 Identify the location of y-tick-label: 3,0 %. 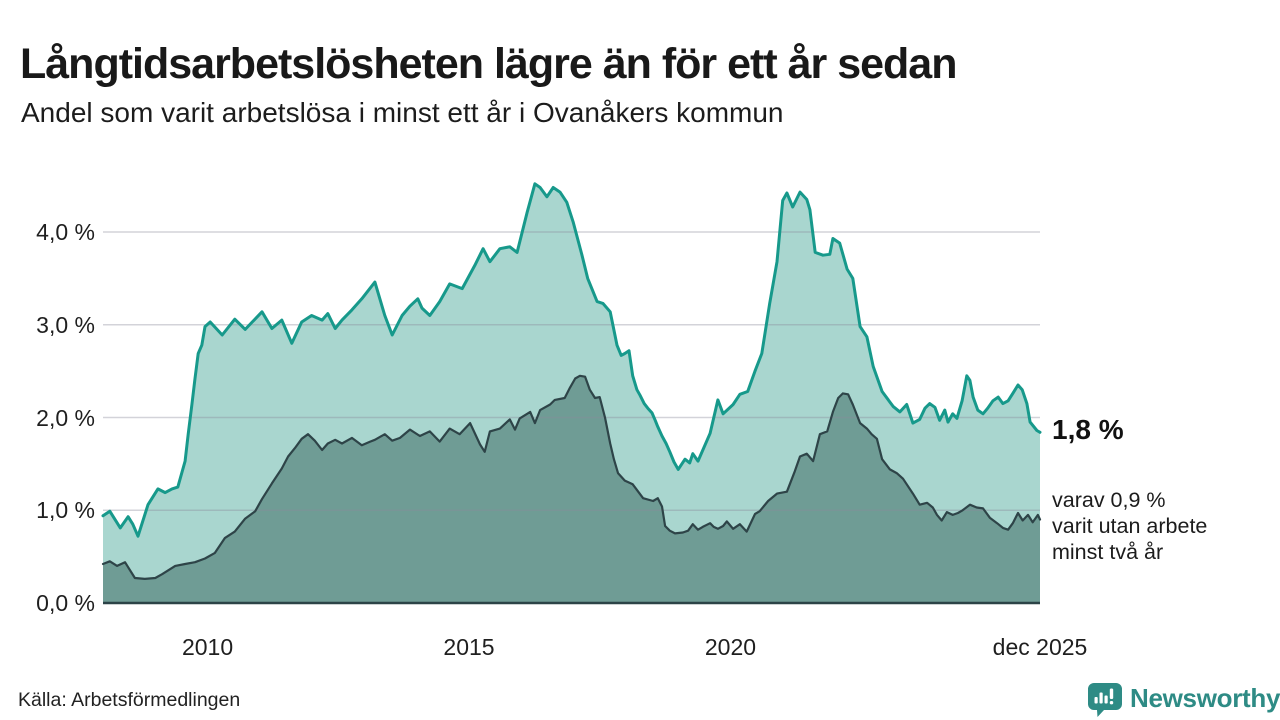
(65, 324).